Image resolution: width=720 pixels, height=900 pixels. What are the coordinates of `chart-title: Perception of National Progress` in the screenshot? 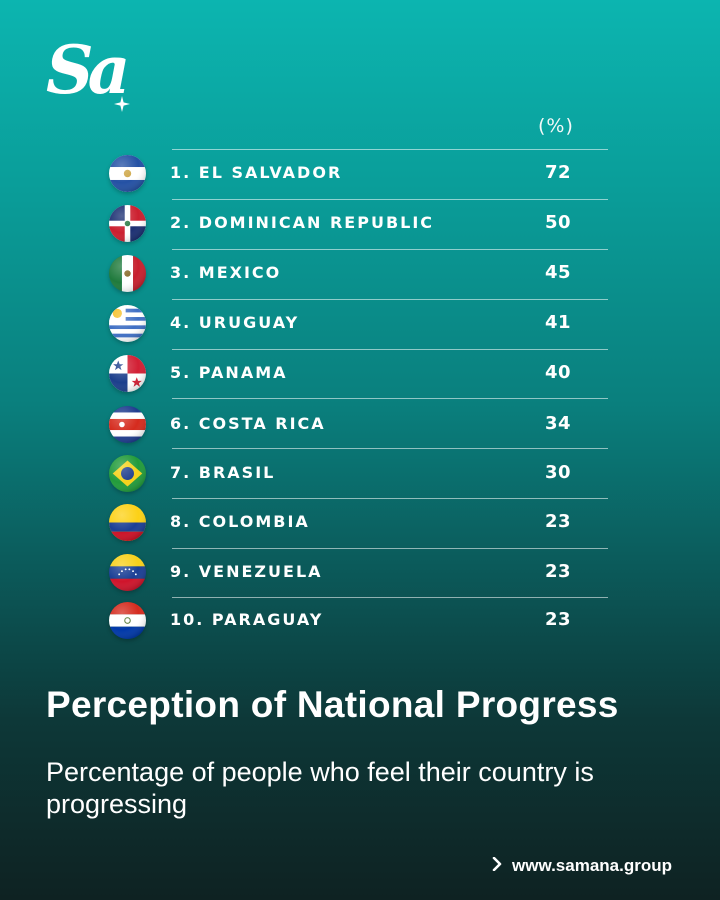 It's located at (332, 704).